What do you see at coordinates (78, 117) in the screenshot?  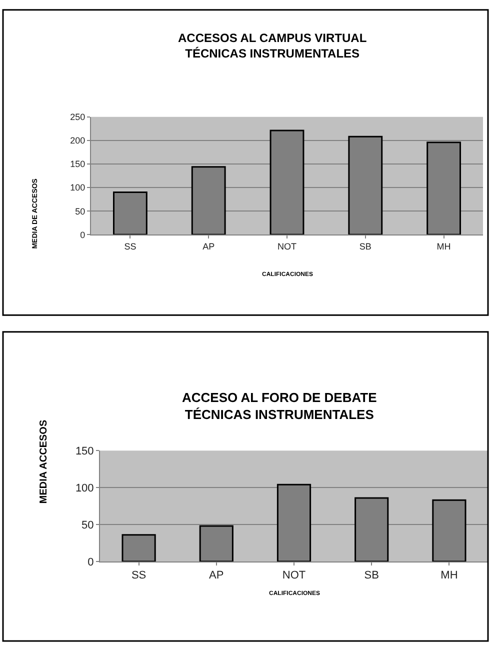 I see `y-tick-label: 250` at bounding box center [78, 117].